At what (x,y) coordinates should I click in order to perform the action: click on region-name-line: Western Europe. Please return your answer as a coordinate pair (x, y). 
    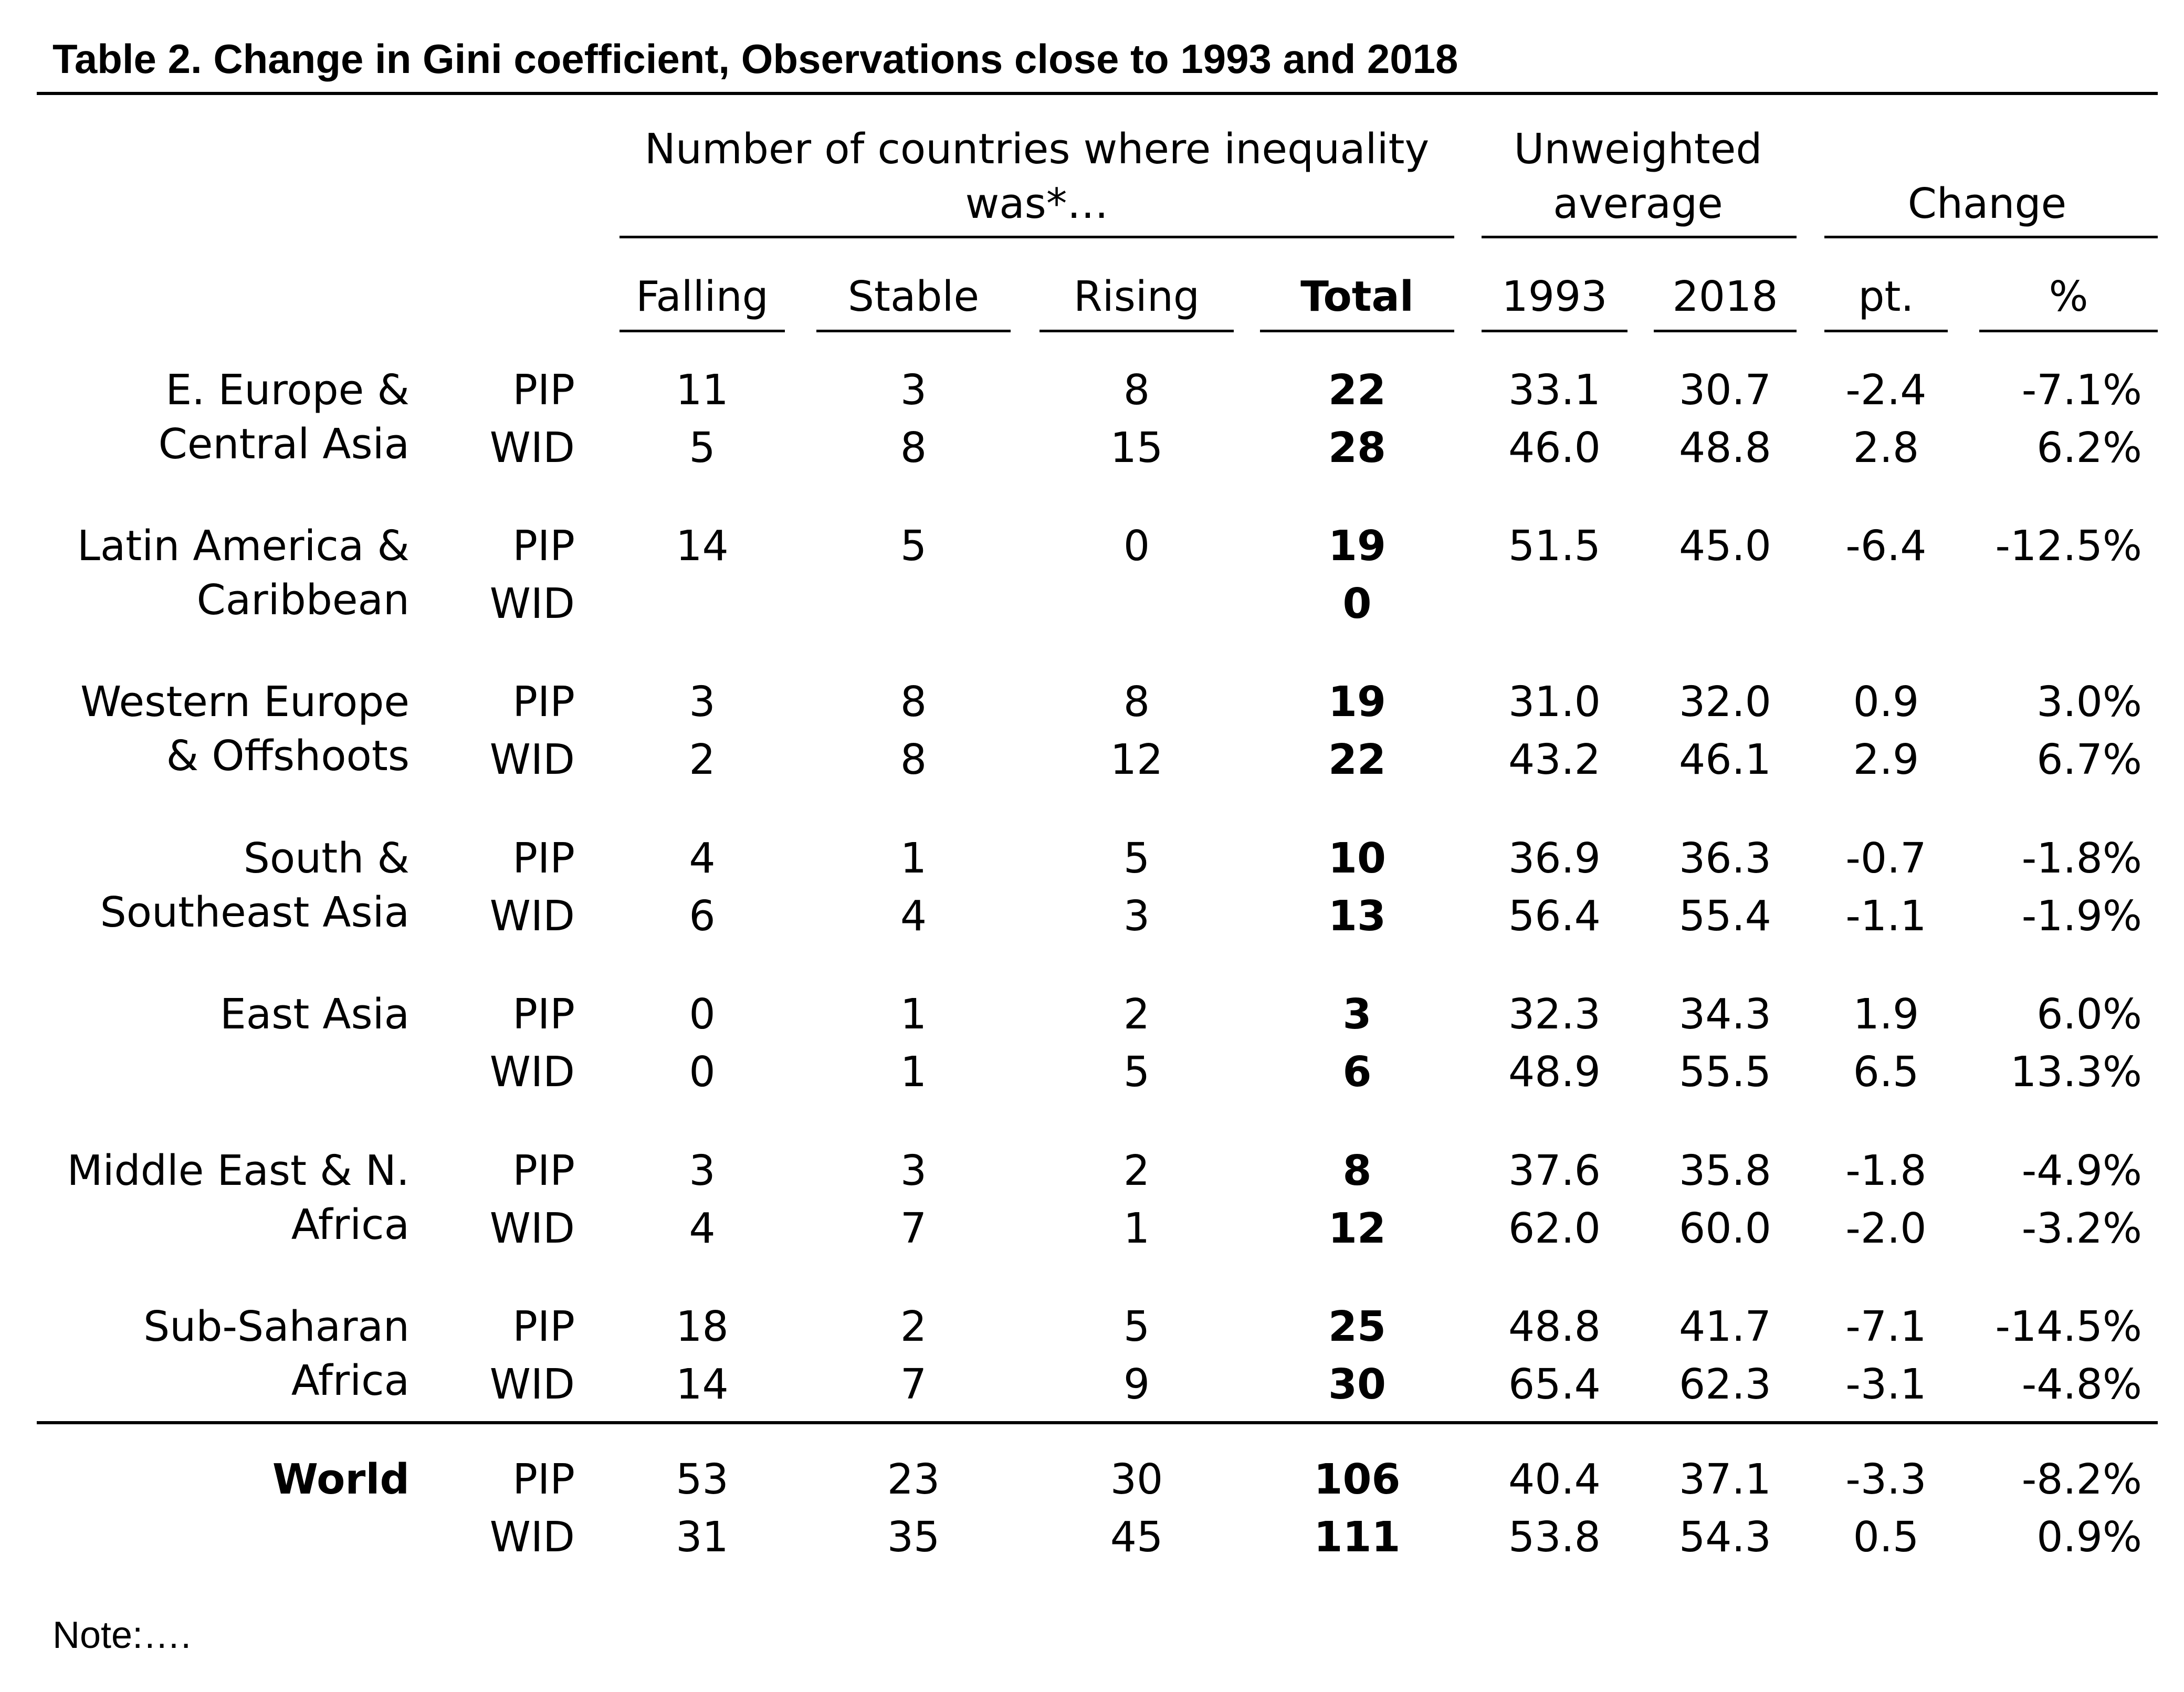
    Looking at the image, I should click on (245, 702).